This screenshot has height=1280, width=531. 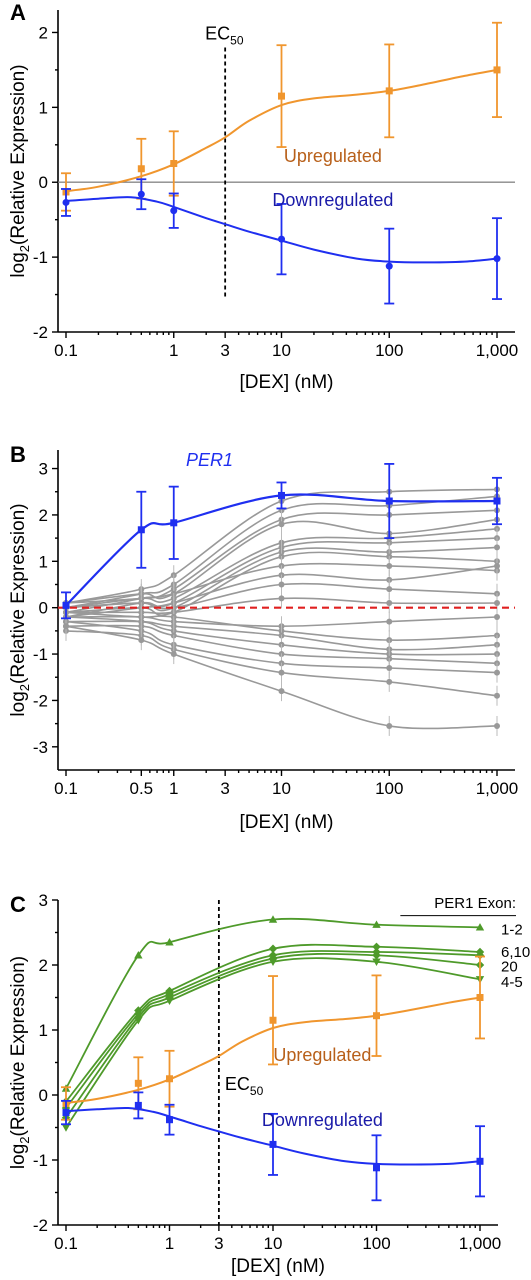 I want to click on y-tick-label: -3, so click(x=40, y=747).